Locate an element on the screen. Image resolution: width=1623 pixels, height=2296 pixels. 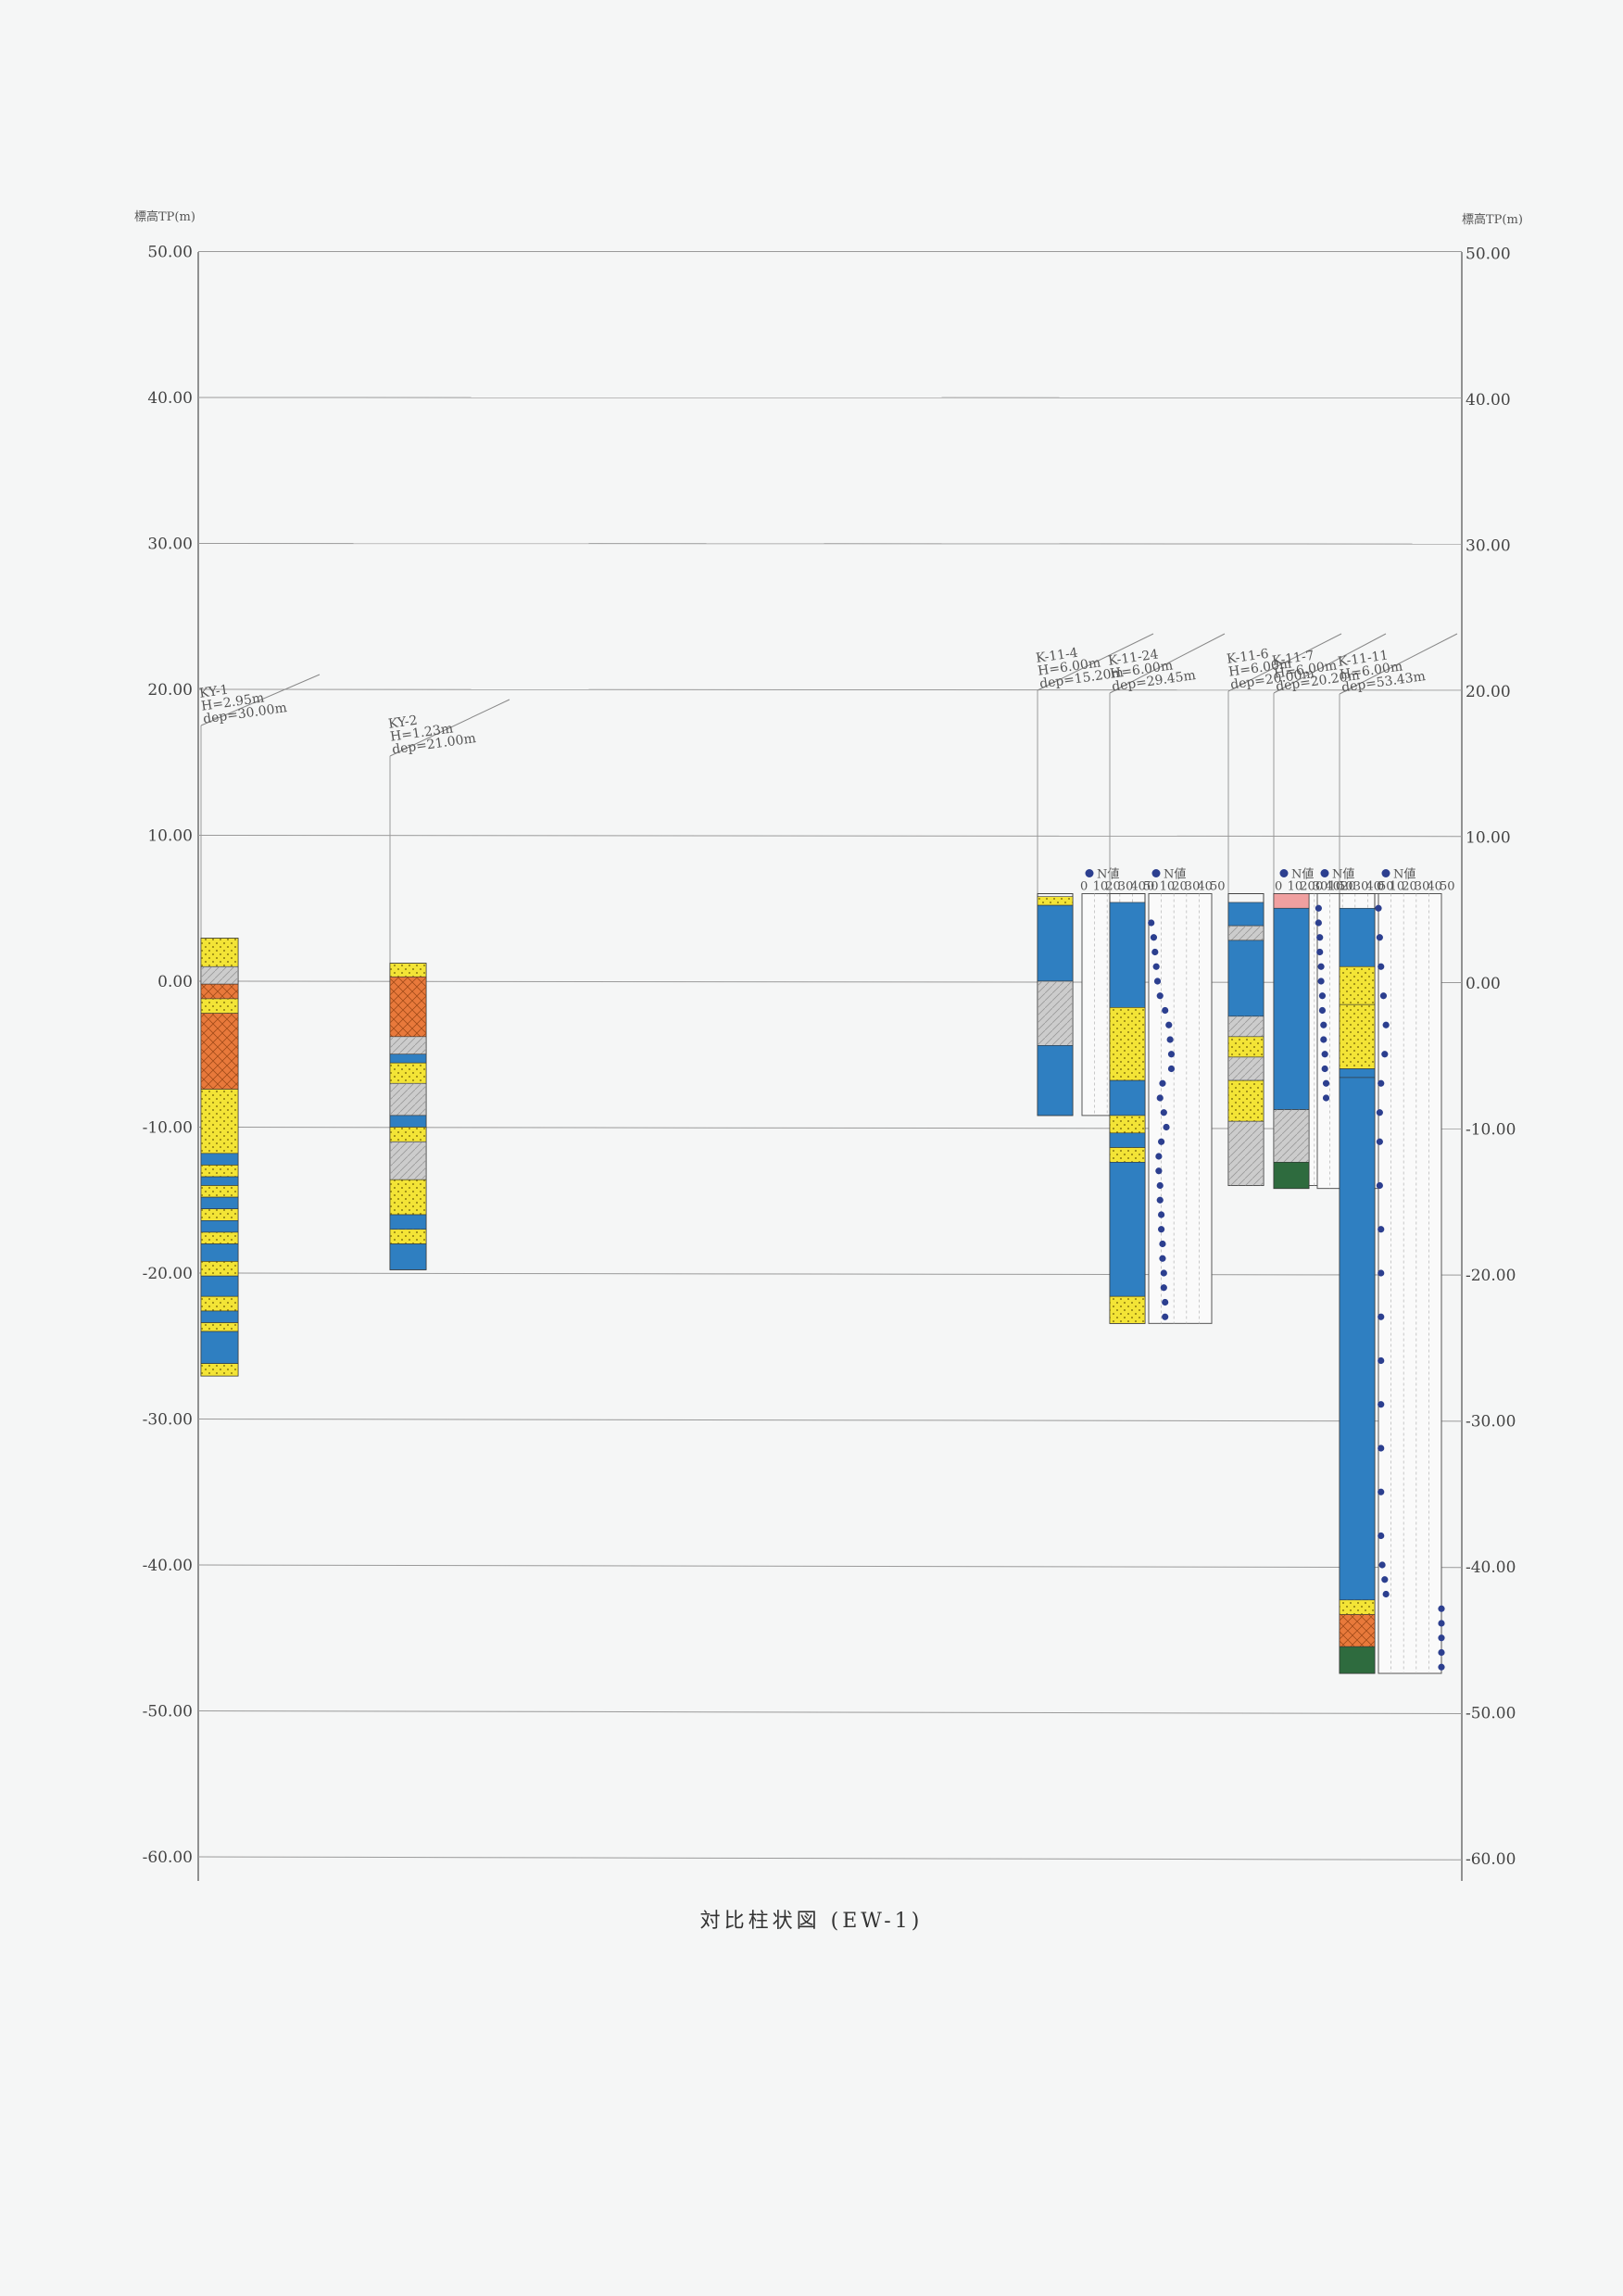
left-tick-label: -10.00 is located at coordinates (168, 1129).